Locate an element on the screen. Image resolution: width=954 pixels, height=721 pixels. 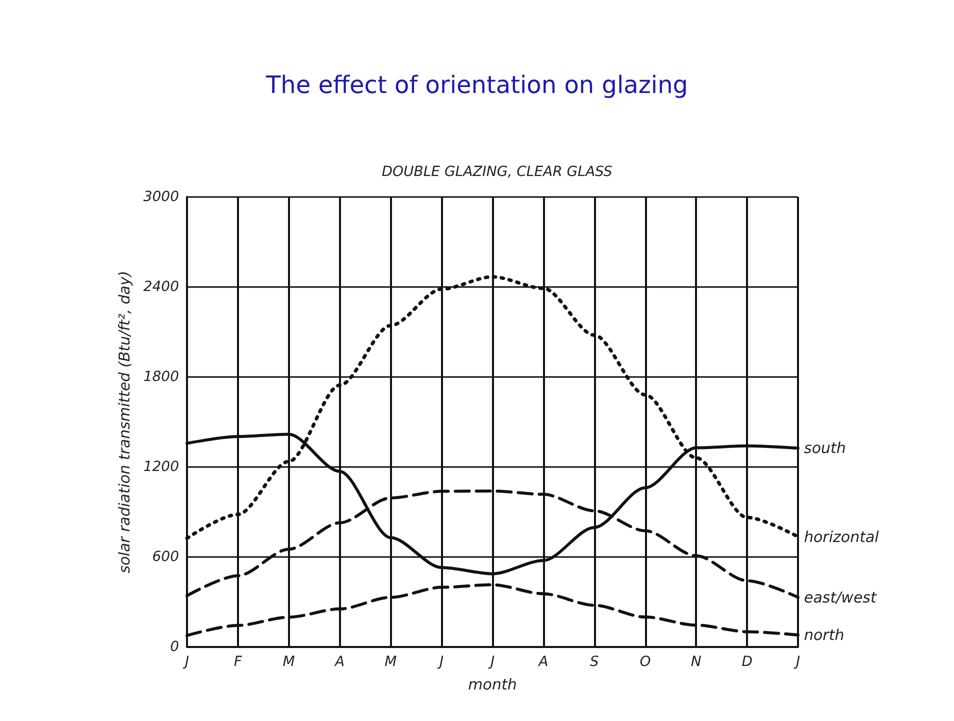
series-label: north is located at coordinates (824, 635).